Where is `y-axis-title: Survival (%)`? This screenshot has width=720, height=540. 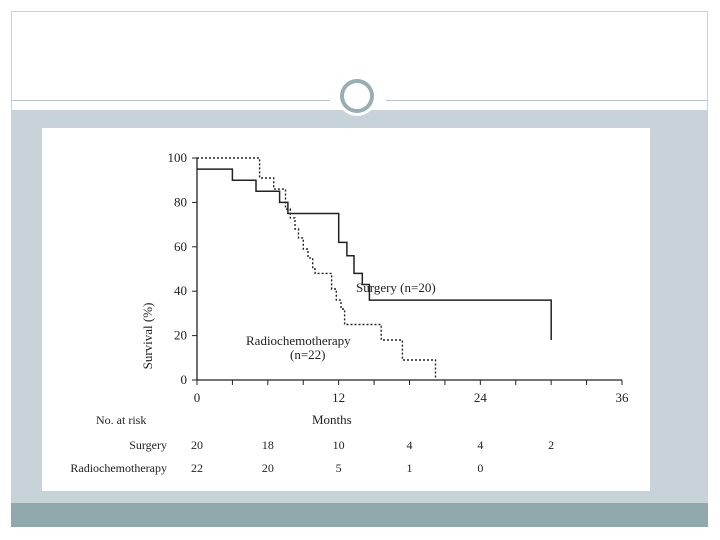
y-axis-title: Survival (%) is located at coordinates (147, 336).